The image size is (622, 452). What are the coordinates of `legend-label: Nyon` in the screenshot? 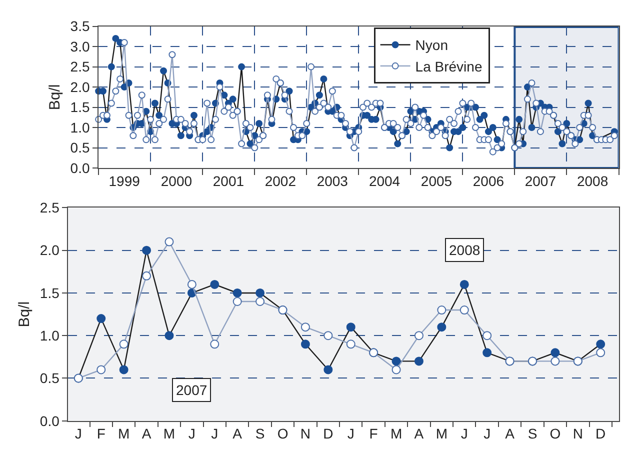 It's located at (431, 45).